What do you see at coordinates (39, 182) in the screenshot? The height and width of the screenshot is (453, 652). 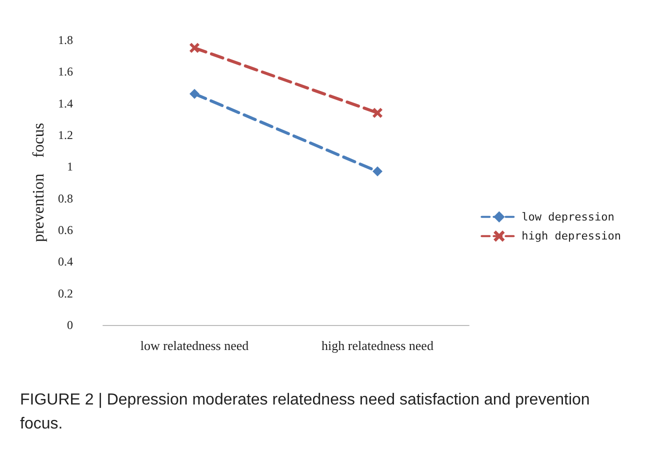 I see `y-axis-title: prevention focus` at bounding box center [39, 182].